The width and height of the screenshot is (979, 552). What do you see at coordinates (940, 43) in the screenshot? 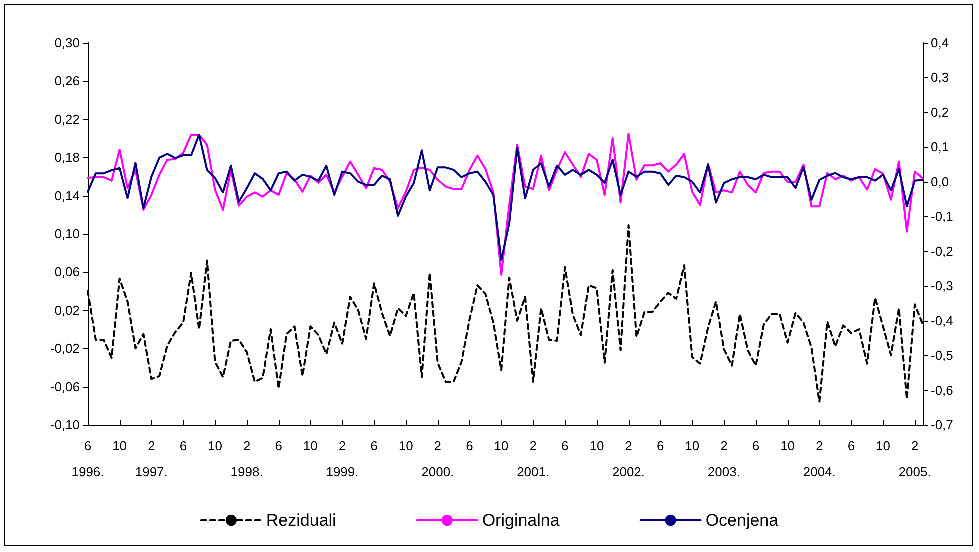
I see `y2-tick-label: 0,4` at bounding box center [940, 43].